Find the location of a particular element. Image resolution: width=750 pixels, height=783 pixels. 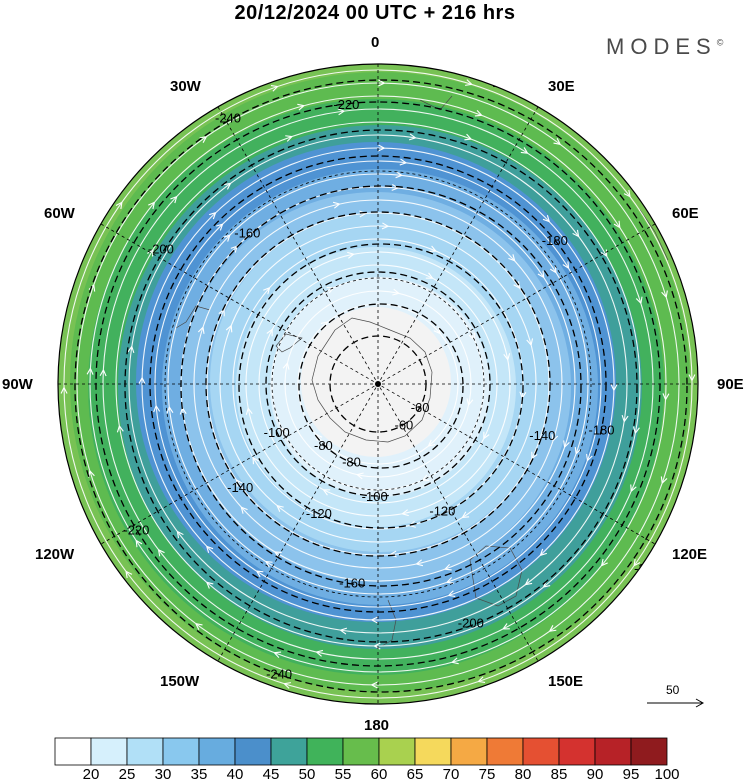

colorbar-tick-label: 60 is located at coordinates (379, 774).